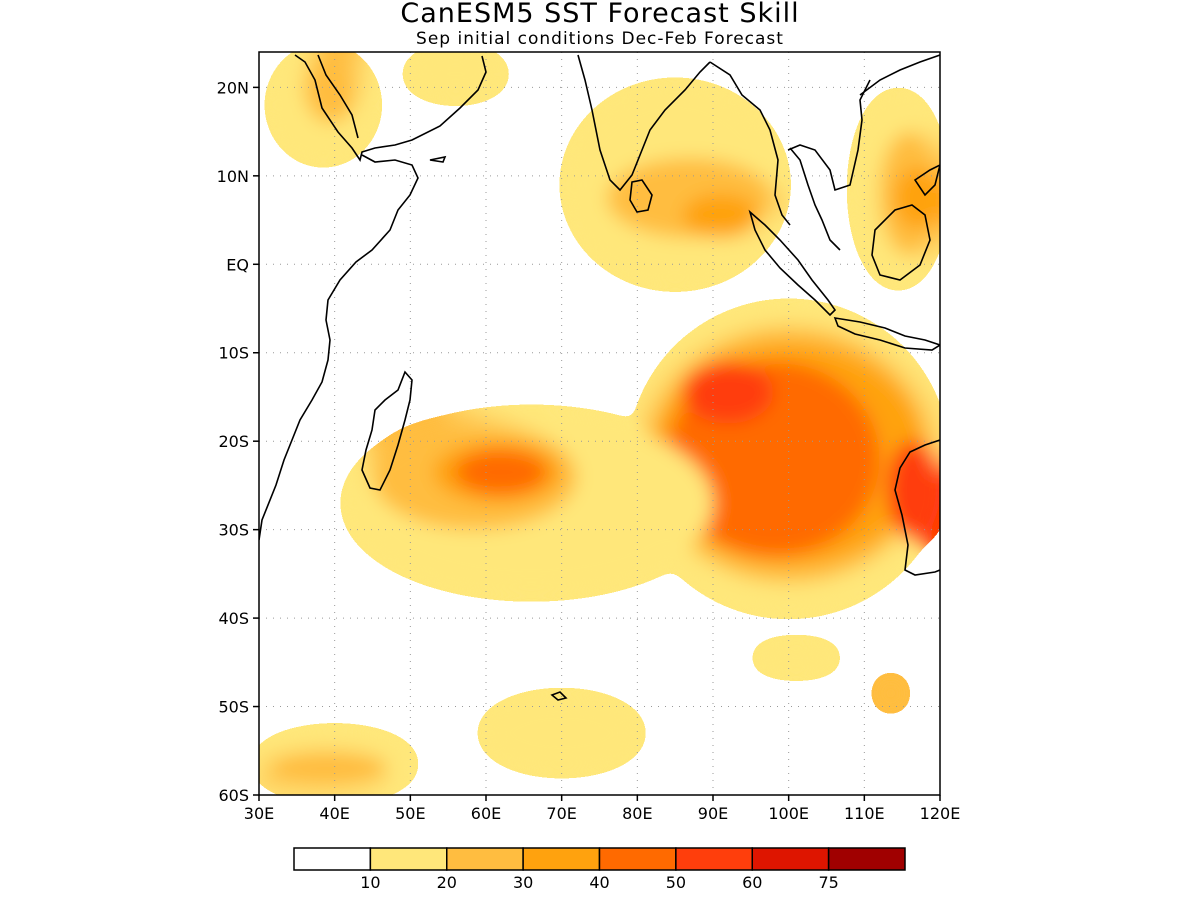 Image resolution: width=1200 pixels, height=900 pixels. I want to click on lon-tick-label: 50E, so click(410, 813).